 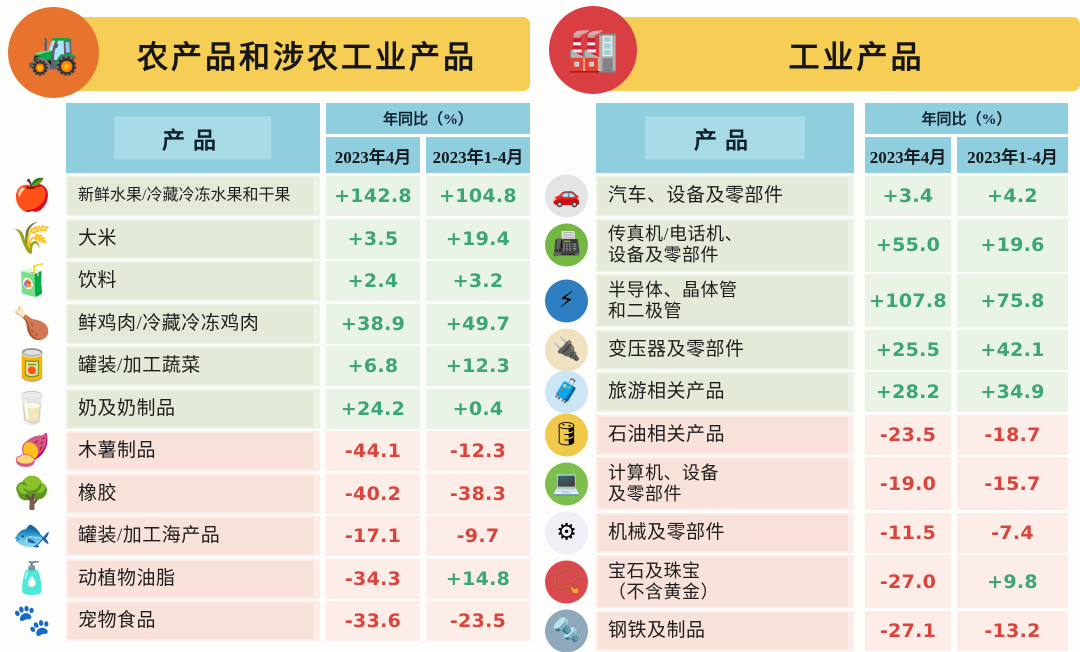 I want to click on product-name: 计算机、设备 及零部件, so click(x=663, y=483).